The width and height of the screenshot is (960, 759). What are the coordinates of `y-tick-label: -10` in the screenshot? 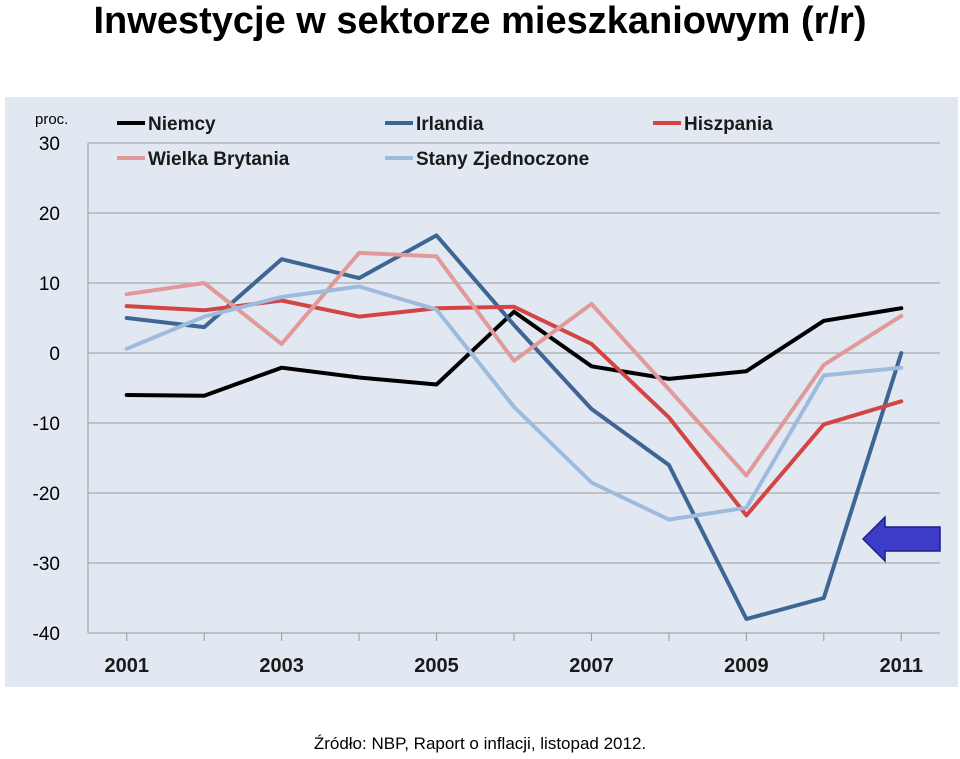 It's located at (46, 424).